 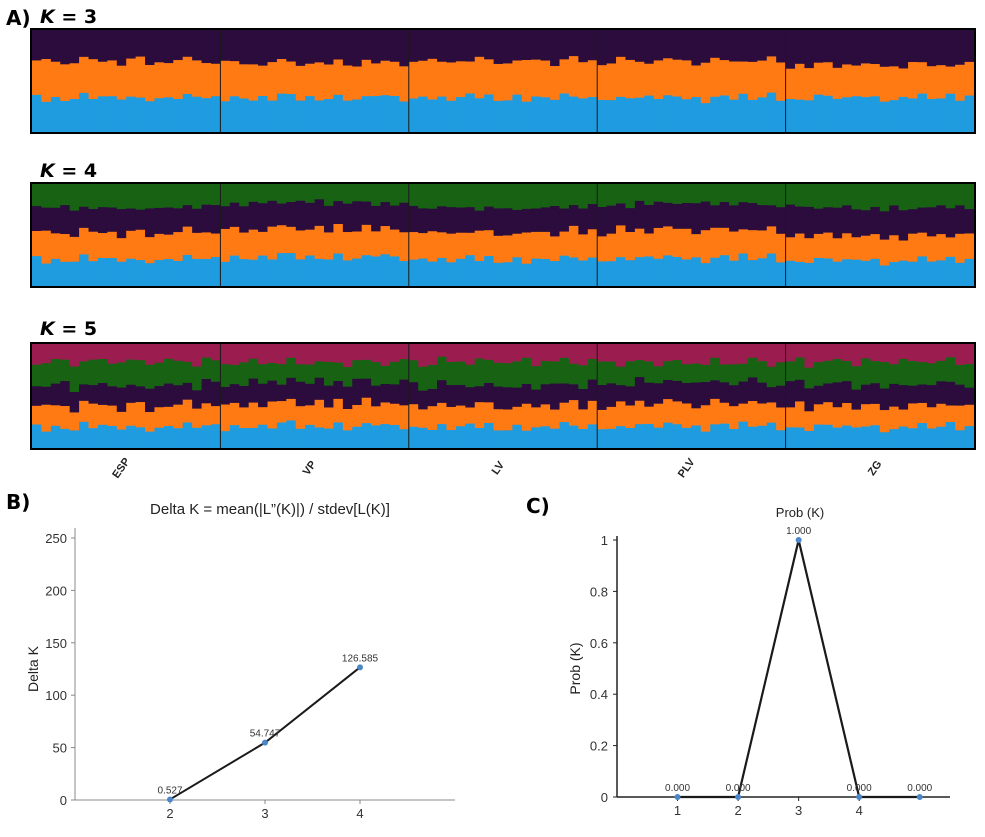 What do you see at coordinates (859, 810) in the screenshot?
I see `x-tick-label: 4` at bounding box center [859, 810].